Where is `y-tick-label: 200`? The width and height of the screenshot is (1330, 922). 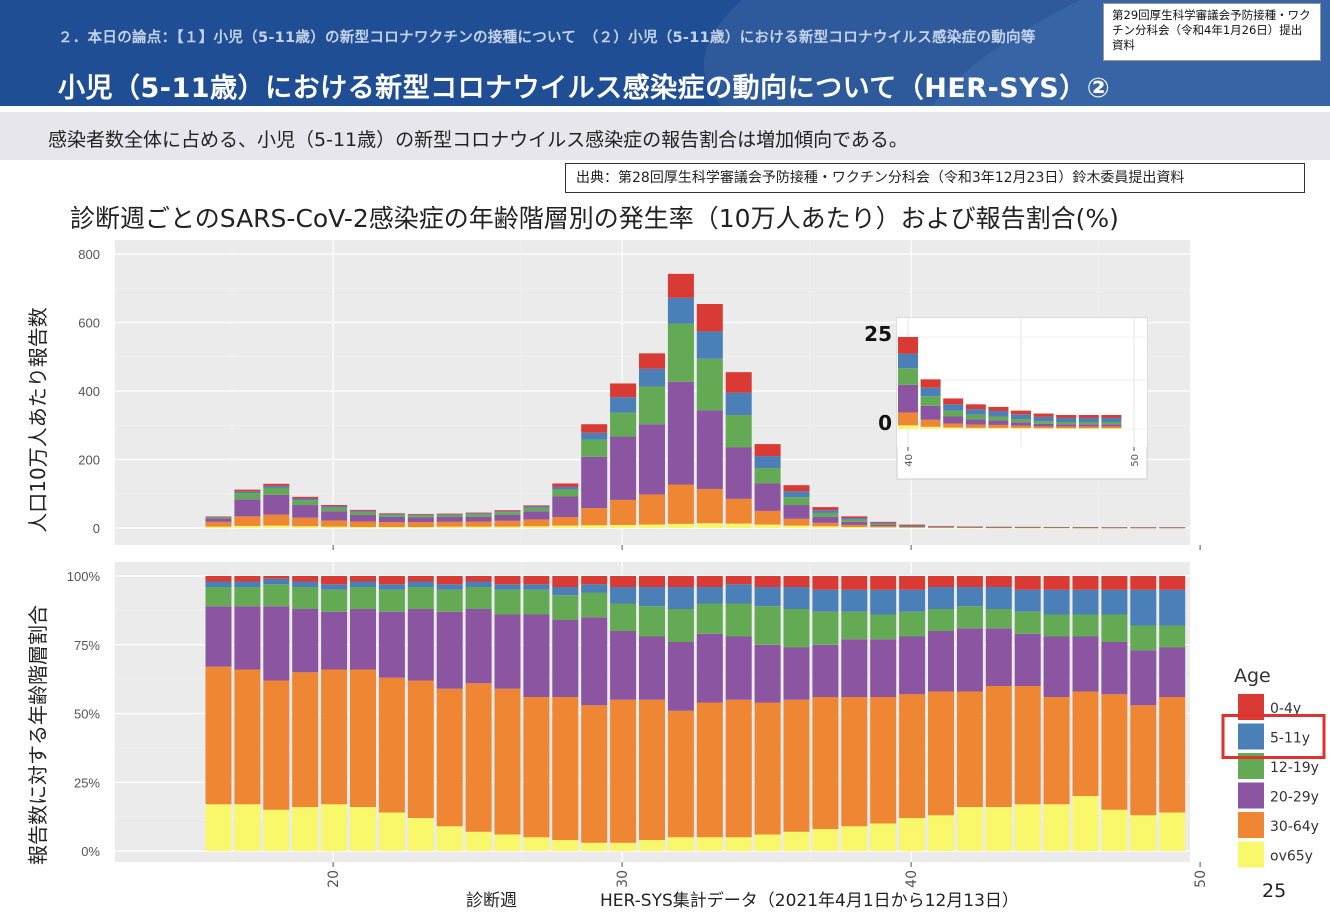 y-tick-label: 200 is located at coordinates (89, 460).